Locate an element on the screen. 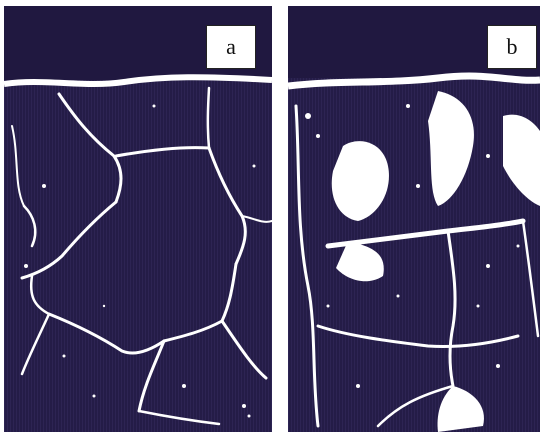 This screenshot has width=544, height=439. panel-label-b: b is located at coordinates (512, 47).